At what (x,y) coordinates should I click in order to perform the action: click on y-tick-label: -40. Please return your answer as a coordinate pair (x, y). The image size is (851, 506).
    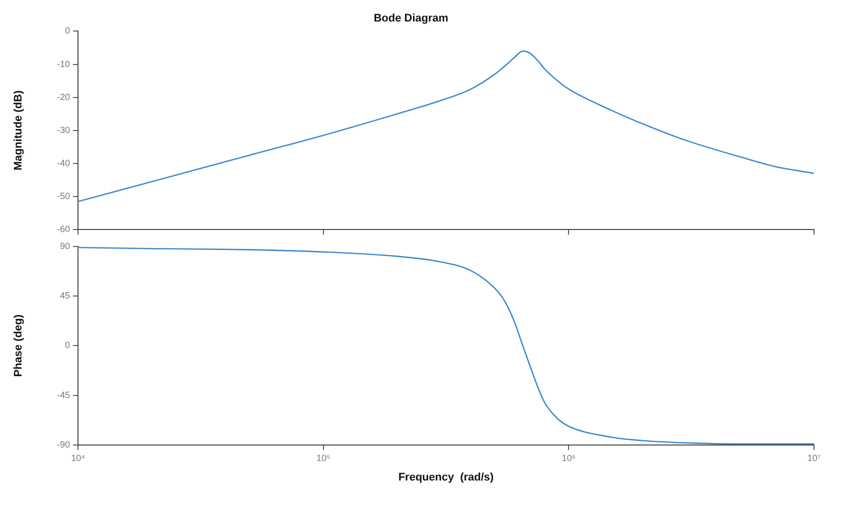
    Looking at the image, I should click on (63, 163).